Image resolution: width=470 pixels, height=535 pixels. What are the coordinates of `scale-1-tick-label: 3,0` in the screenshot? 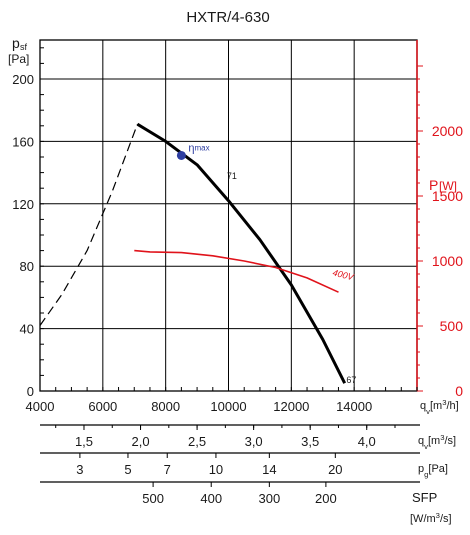 It's located at (254, 441).